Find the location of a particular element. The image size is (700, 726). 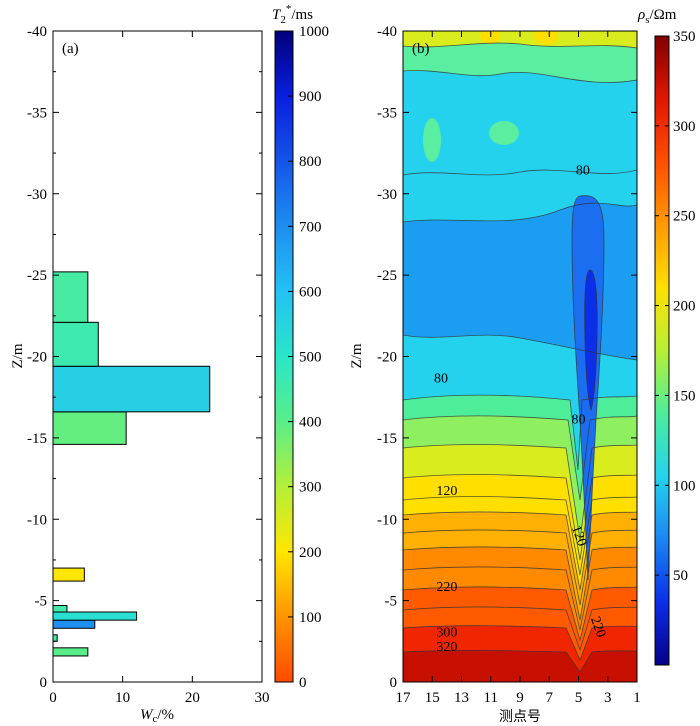

colorbar-a-tick-label-3: 300 is located at coordinates (310, 488).